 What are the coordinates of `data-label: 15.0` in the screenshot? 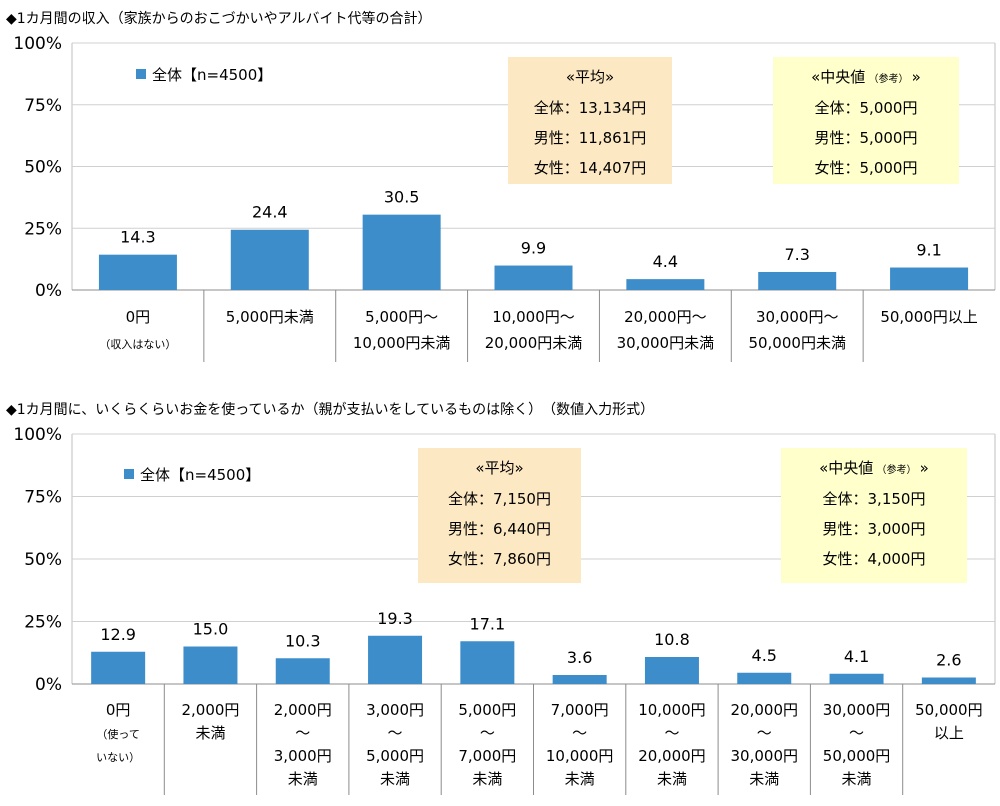 It's located at (211, 629).